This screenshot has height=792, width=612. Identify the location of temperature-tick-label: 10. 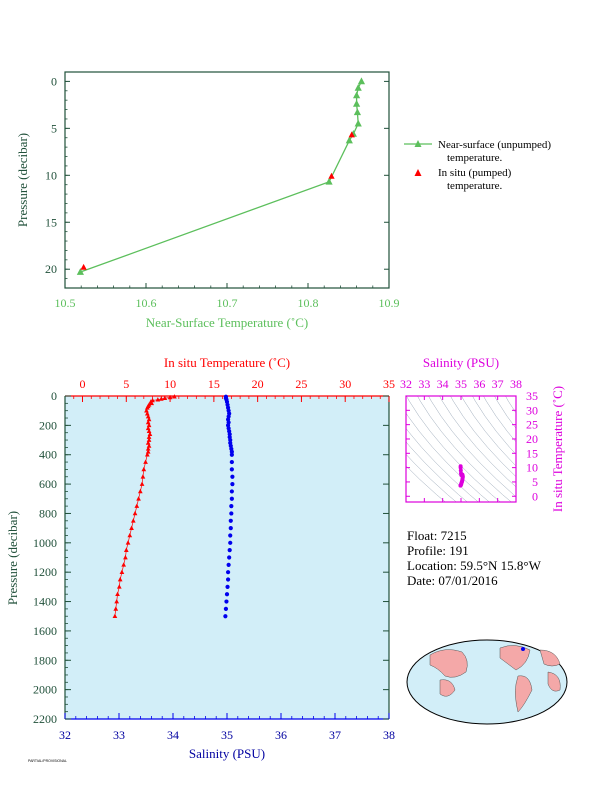
(170, 384).